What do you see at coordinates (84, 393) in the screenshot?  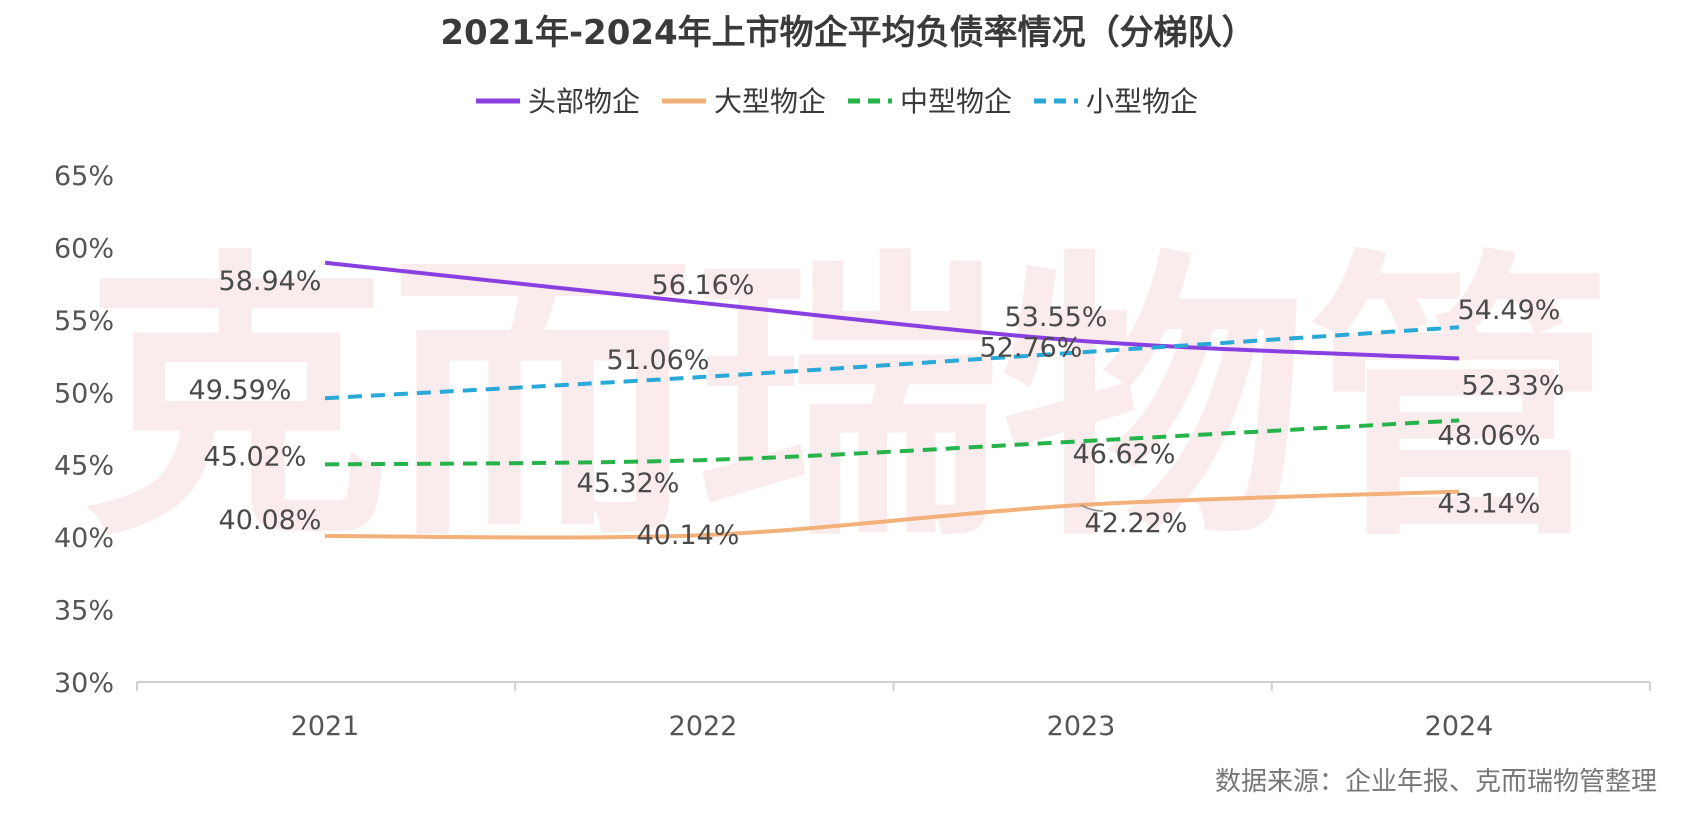 I see `y-tick-label: 50%` at bounding box center [84, 393].